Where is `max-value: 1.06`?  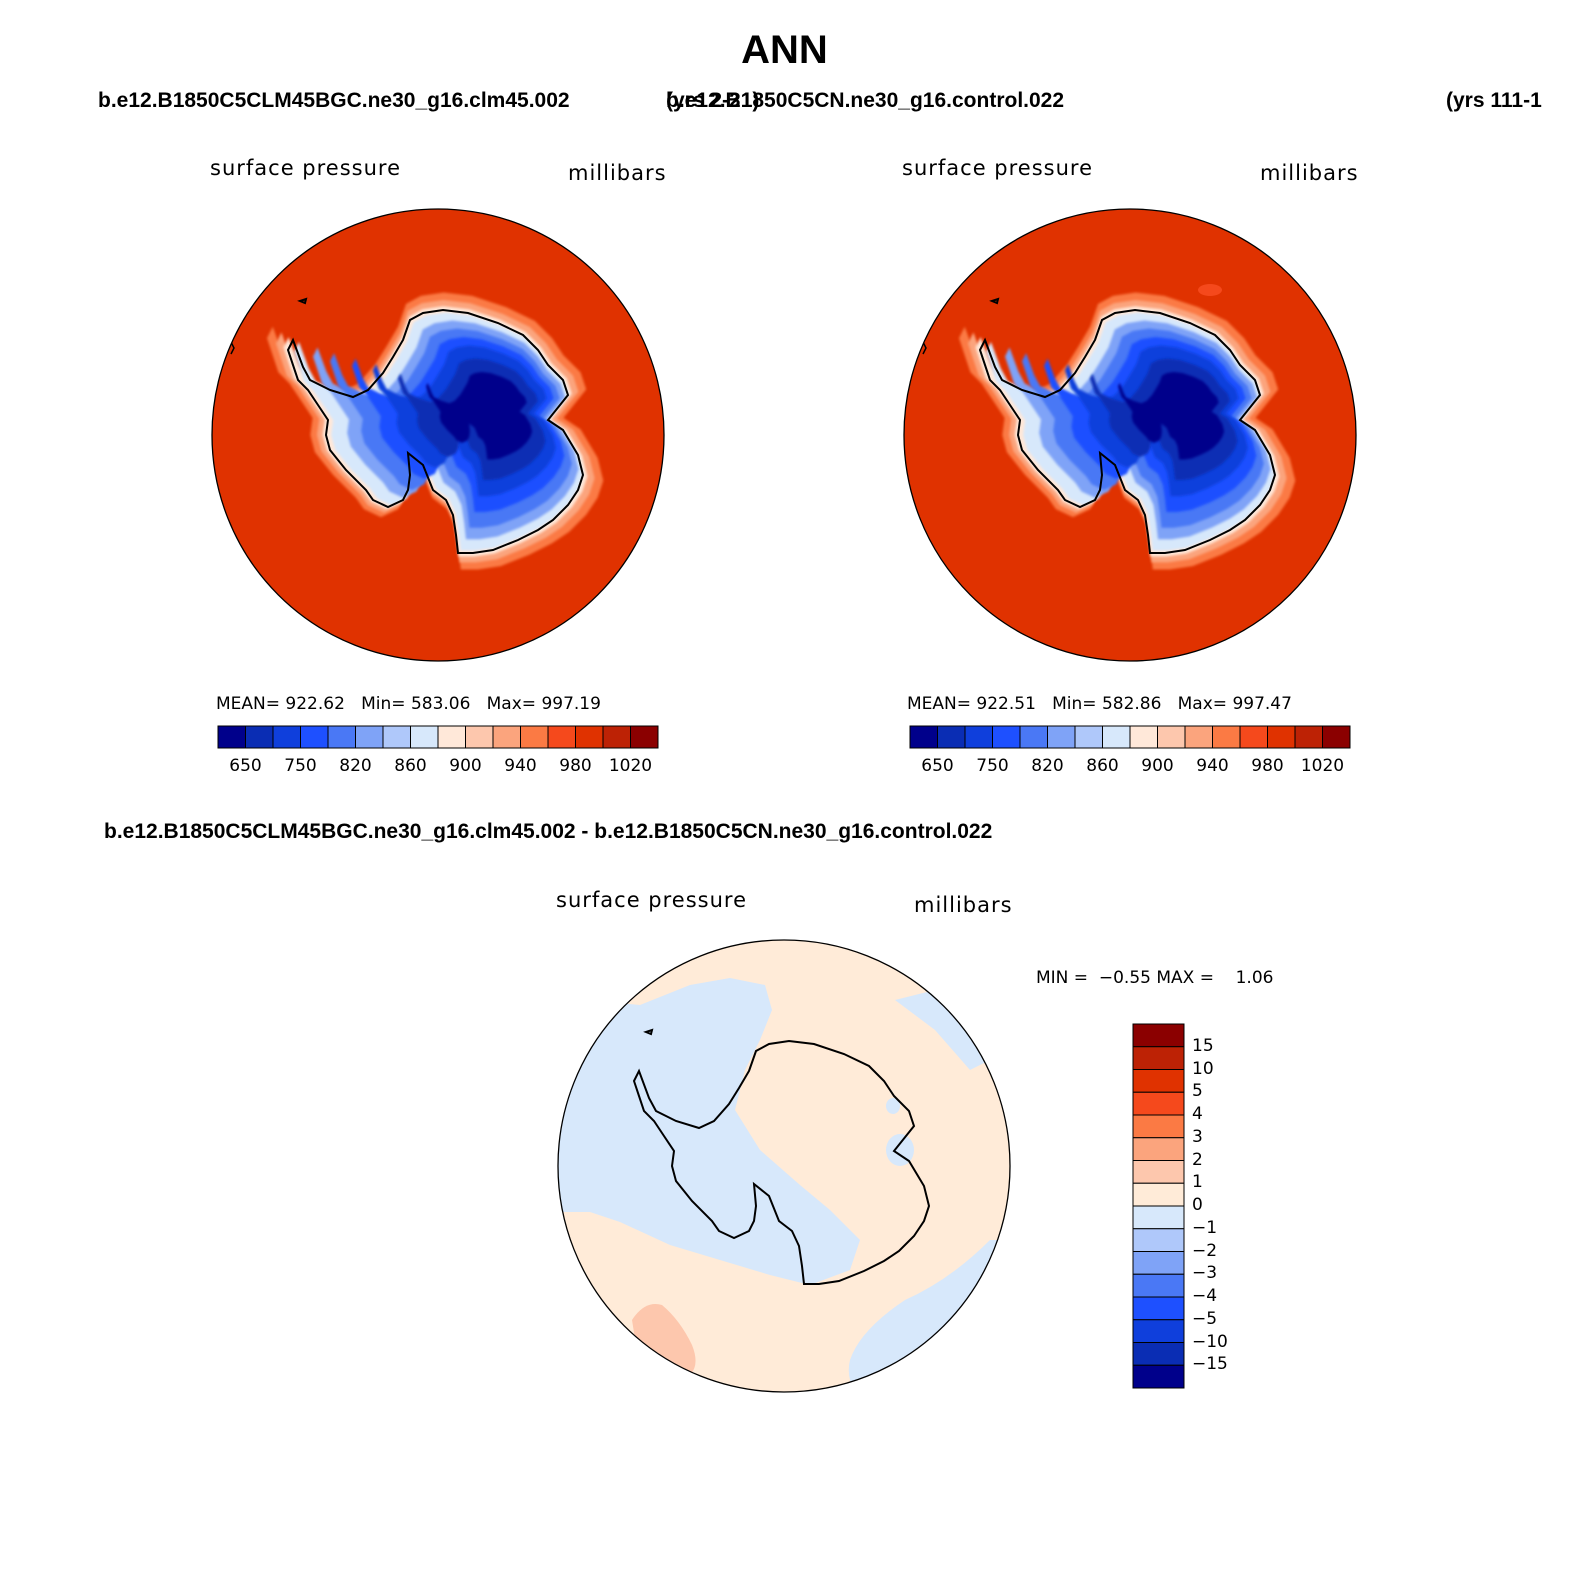 max-value: 1.06 is located at coordinates (1254, 978).